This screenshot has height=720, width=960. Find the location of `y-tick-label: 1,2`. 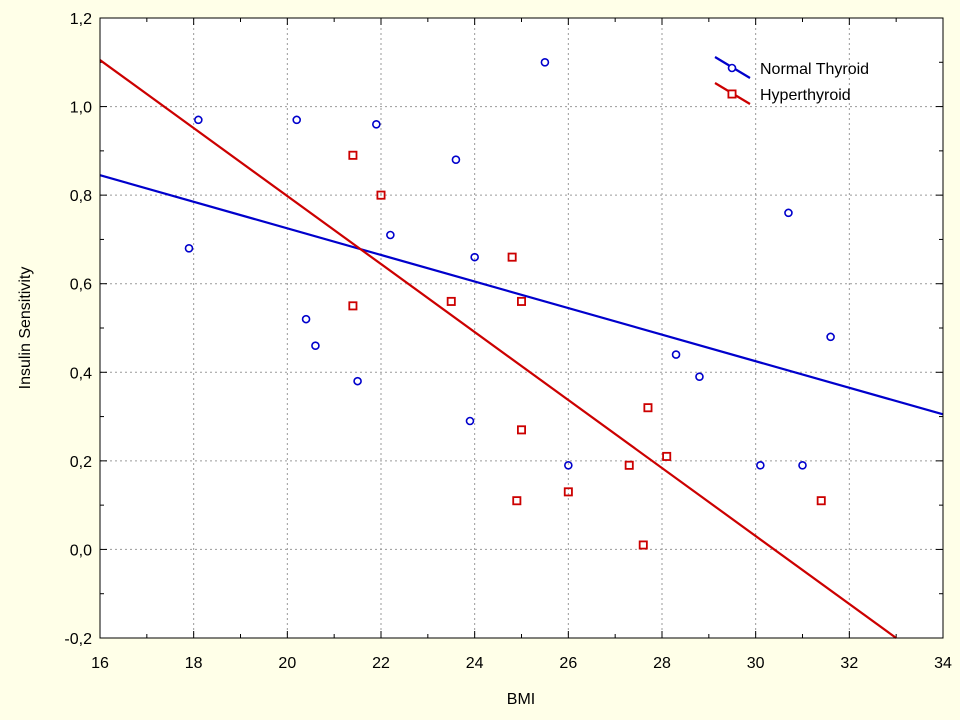

y-tick-label: 1,2 is located at coordinates (81, 19).